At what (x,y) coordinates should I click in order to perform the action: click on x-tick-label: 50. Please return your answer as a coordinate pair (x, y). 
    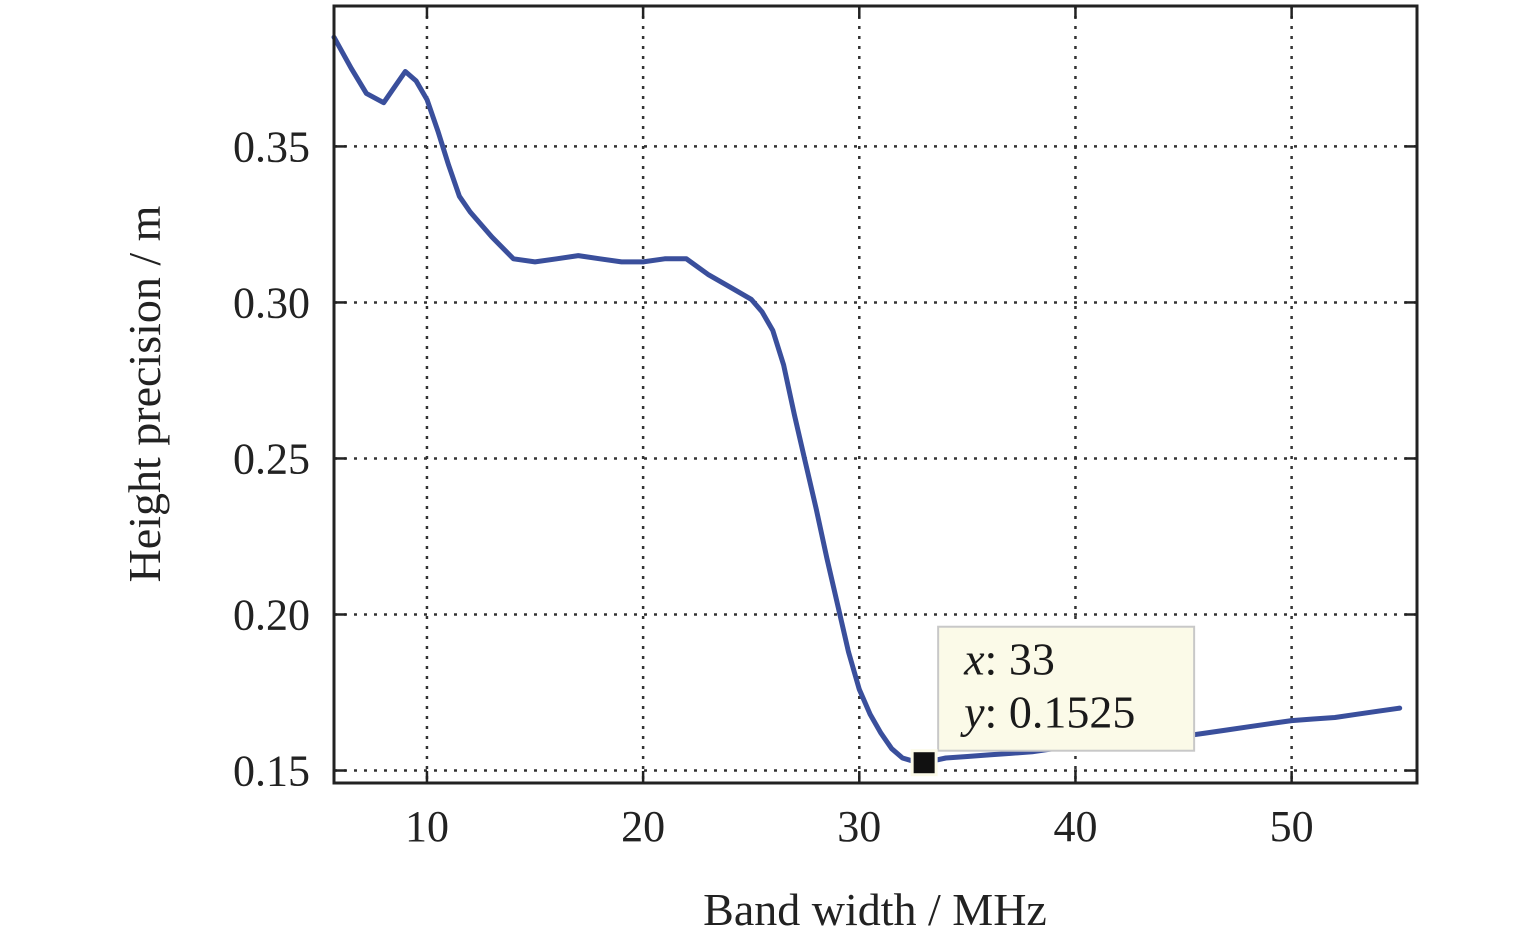
    Looking at the image, I should click on (1292, 826).